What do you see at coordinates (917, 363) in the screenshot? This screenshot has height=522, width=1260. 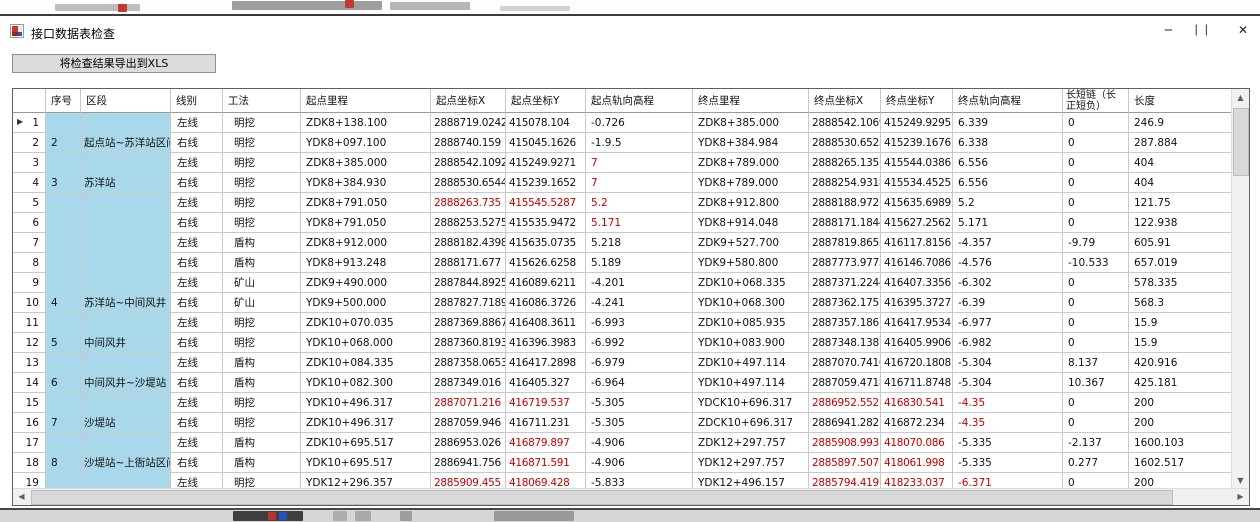 I see `cell-ey: 416720.1808` at bounding box center [917, 363].